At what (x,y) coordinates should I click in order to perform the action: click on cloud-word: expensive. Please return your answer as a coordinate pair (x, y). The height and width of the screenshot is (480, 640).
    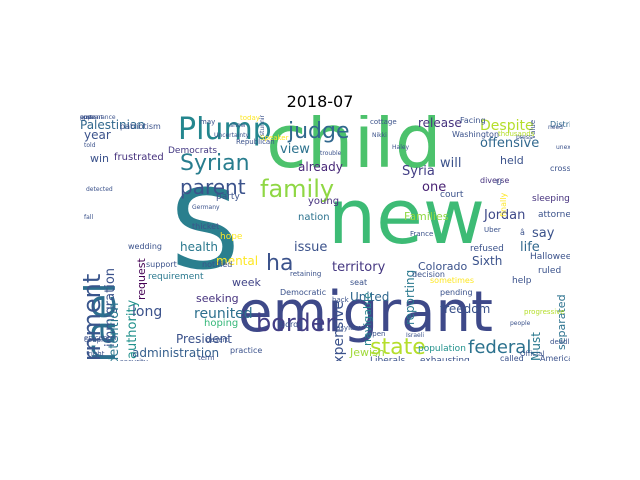
    Looking at the image, I should click on (339, 330).